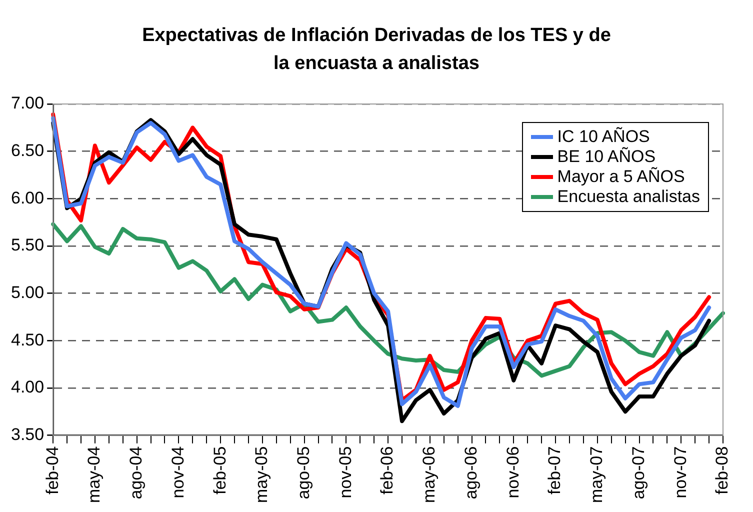  Describe the element at coordinates (680, 472) in the screenshot. I see `x-tick-label: nov-07` at that location.